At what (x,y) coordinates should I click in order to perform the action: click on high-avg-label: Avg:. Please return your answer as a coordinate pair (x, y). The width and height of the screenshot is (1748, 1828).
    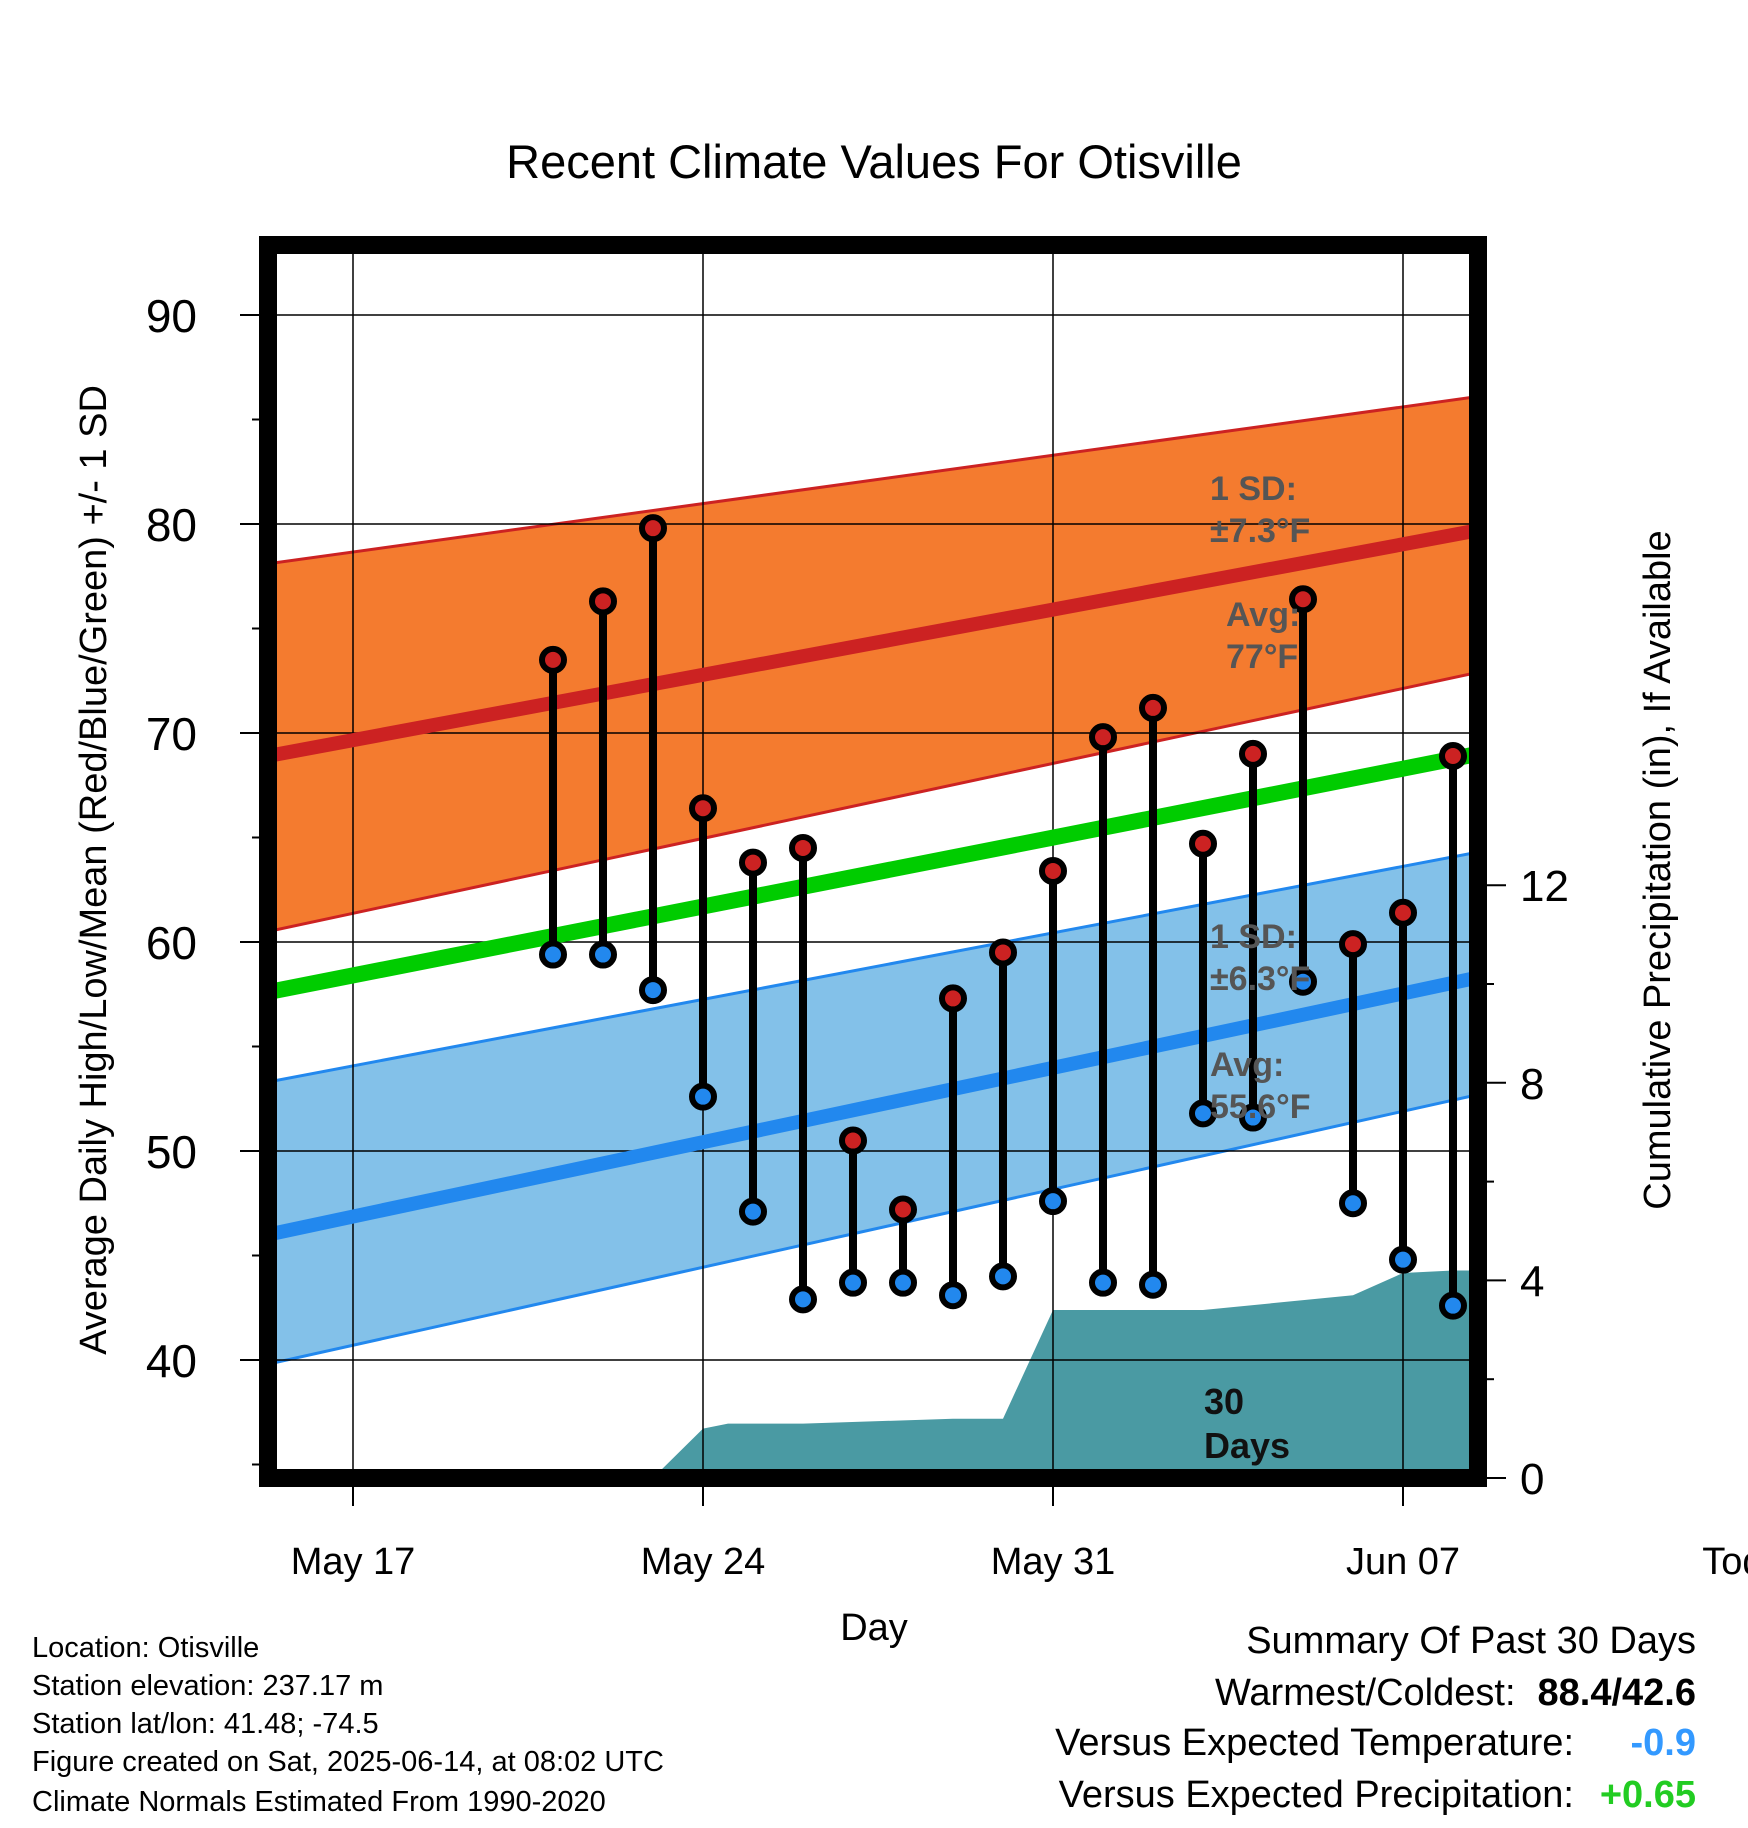
    Looking at the image, I should click on (1263, 615).